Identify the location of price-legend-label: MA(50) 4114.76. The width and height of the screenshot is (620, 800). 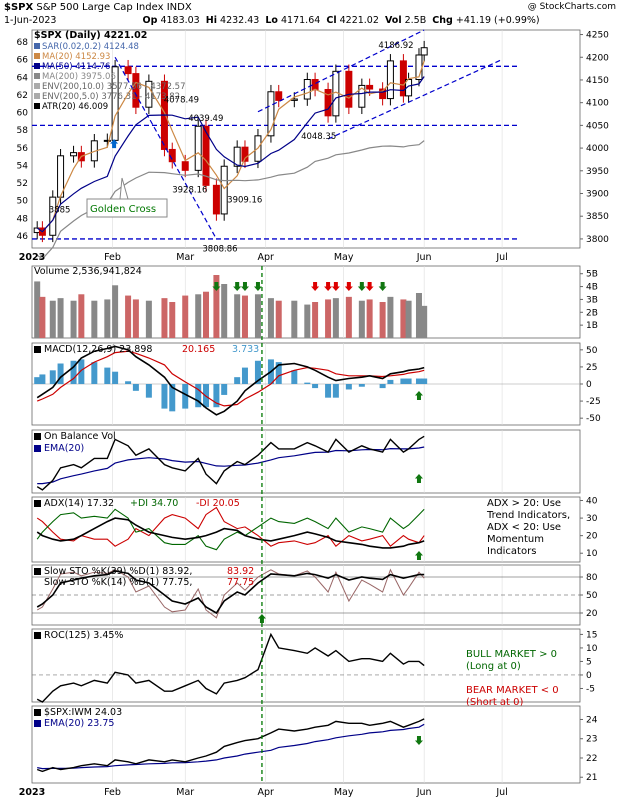
(76, 67).